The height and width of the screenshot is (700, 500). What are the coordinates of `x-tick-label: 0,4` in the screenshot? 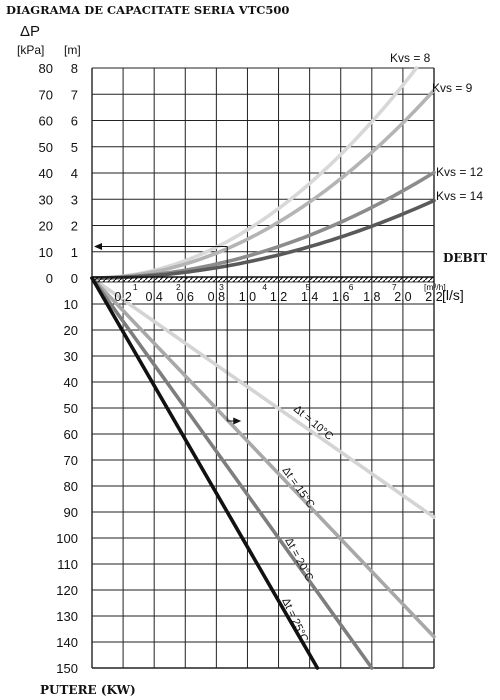 It's located at (153, 297).